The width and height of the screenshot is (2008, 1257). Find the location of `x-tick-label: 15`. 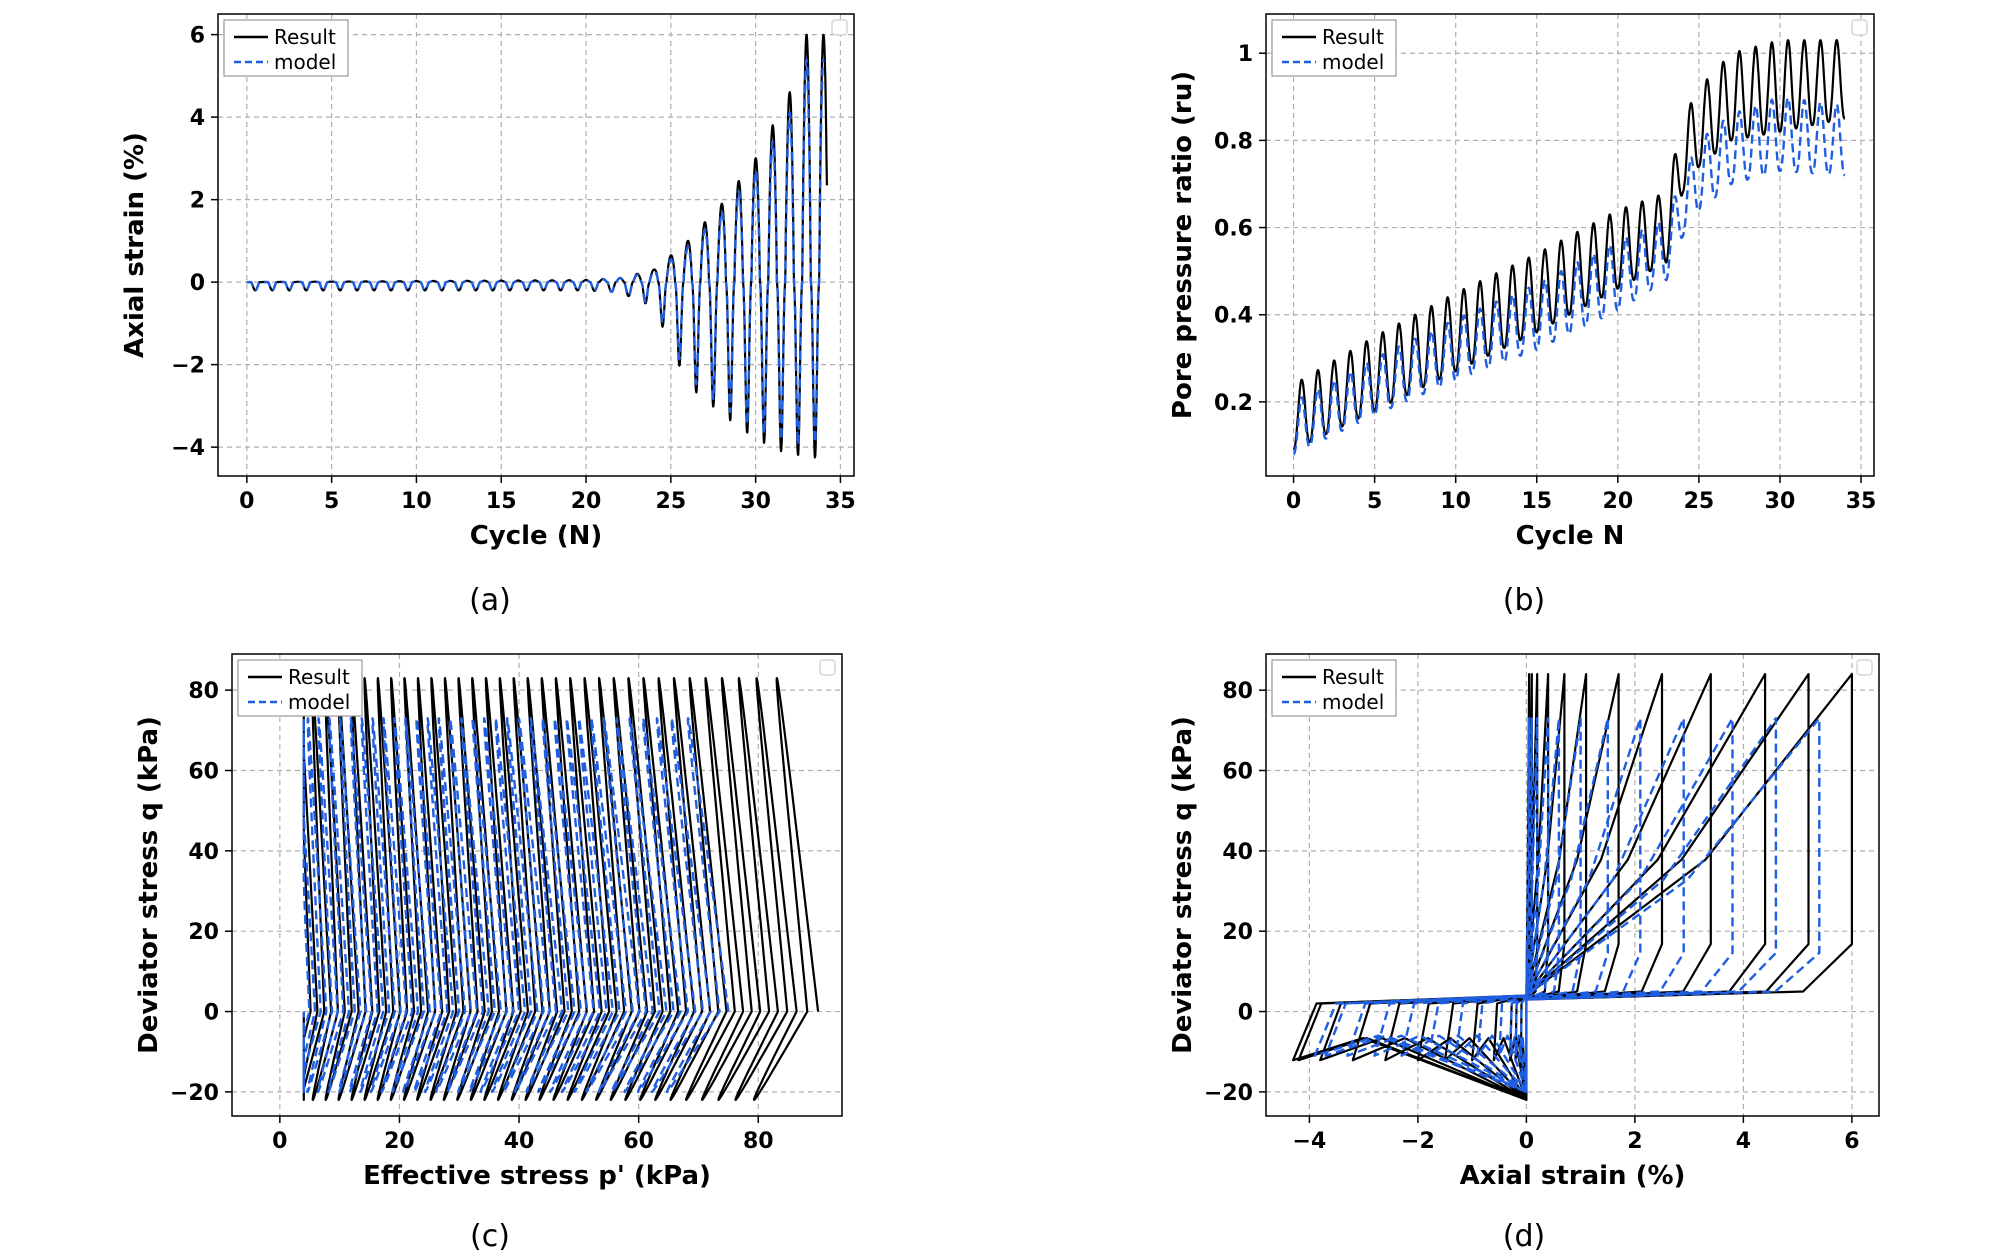

x-tick-label: 15 is located at coordinates (501, 501).